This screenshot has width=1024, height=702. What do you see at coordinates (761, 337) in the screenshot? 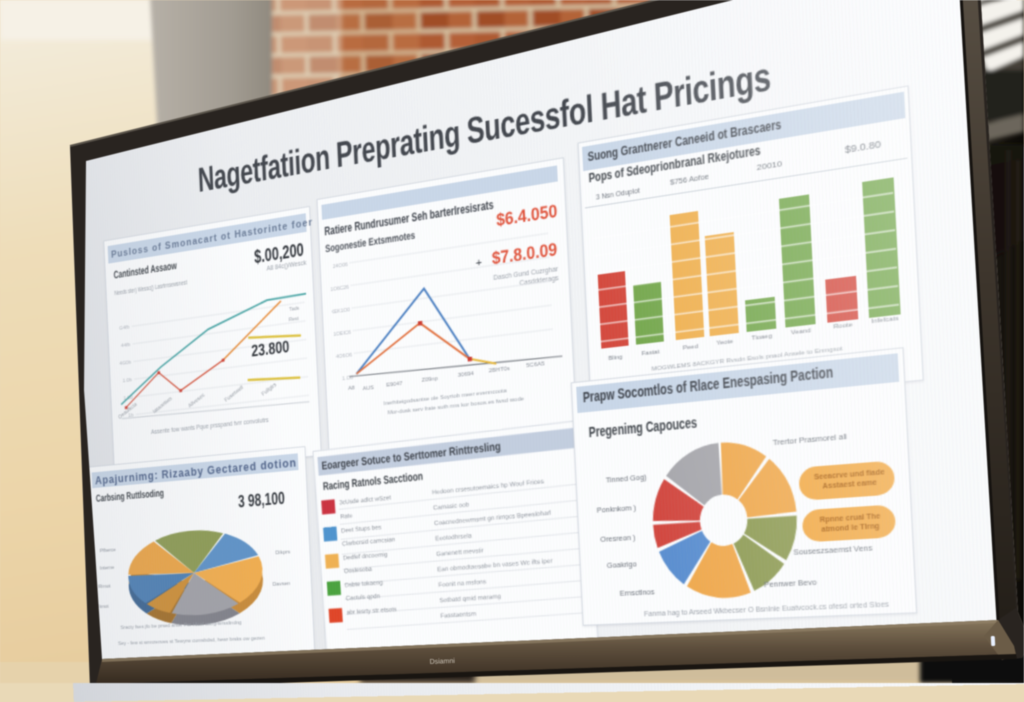
I see `svg-text: Tioaeg` at bounding box center [761, 337].